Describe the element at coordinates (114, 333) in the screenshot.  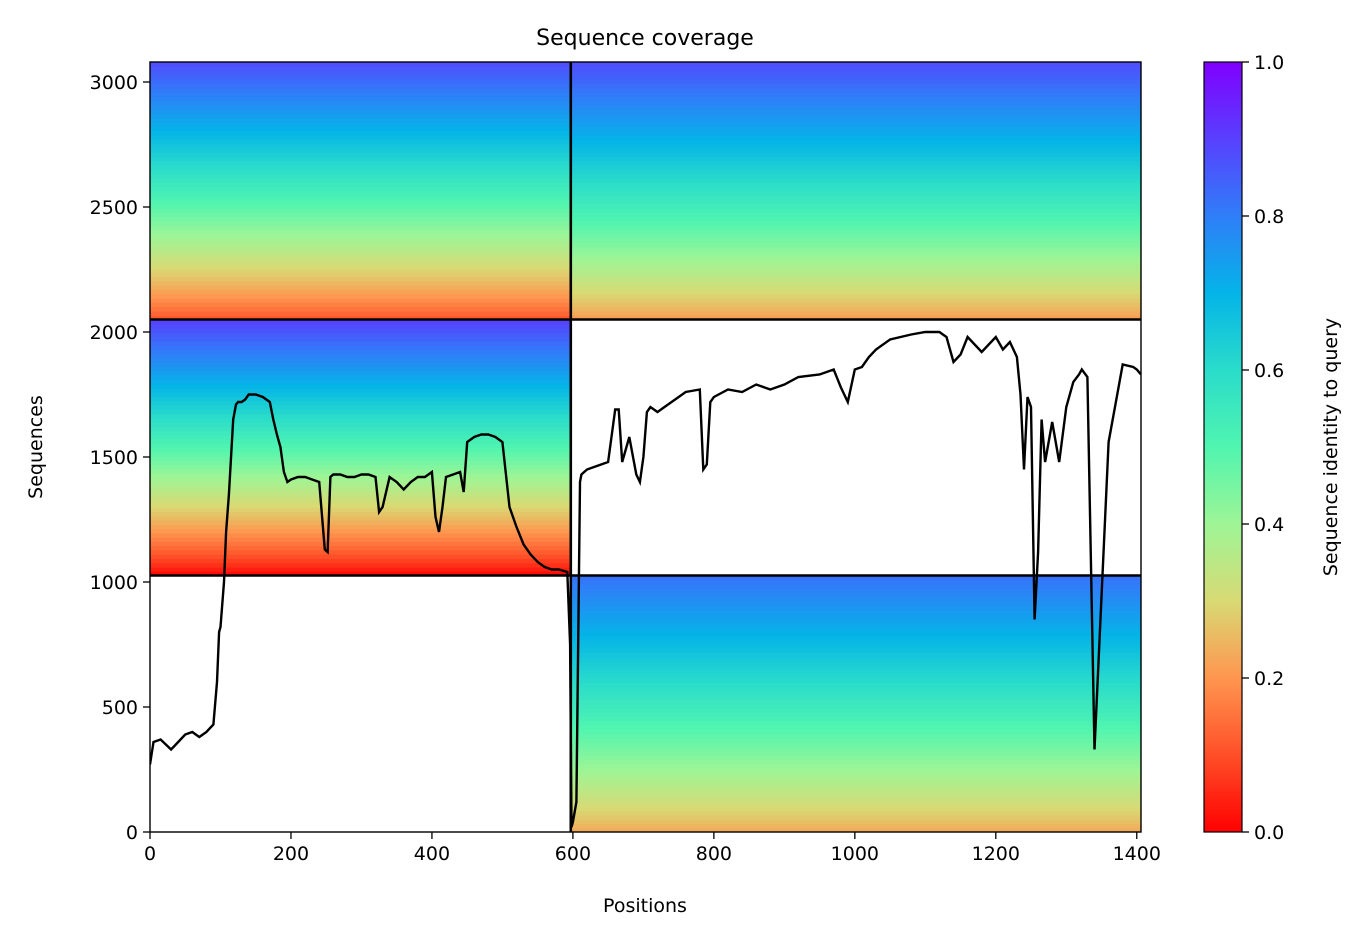
I see `y-tick-label: 2000` at that location.